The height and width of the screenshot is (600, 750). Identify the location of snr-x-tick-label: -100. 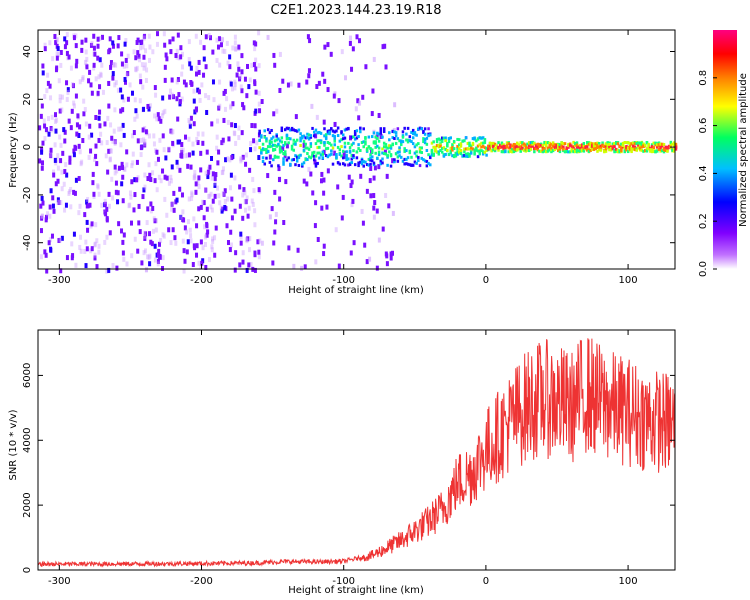
(343, 581).